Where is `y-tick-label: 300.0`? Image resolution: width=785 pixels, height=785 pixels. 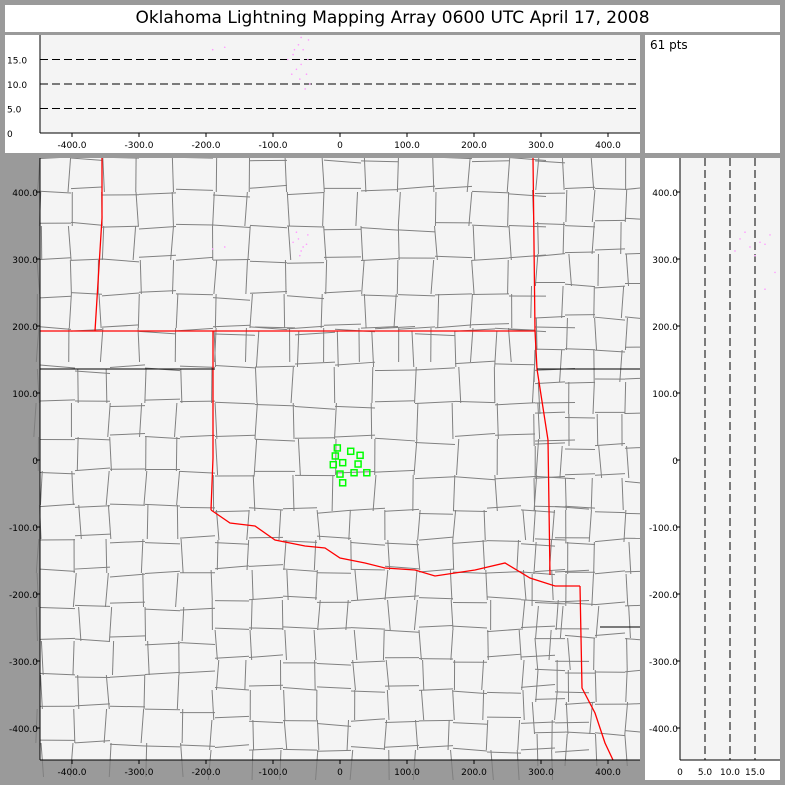
y-tick-label: 300.0 is located at coordinates (25, 261).